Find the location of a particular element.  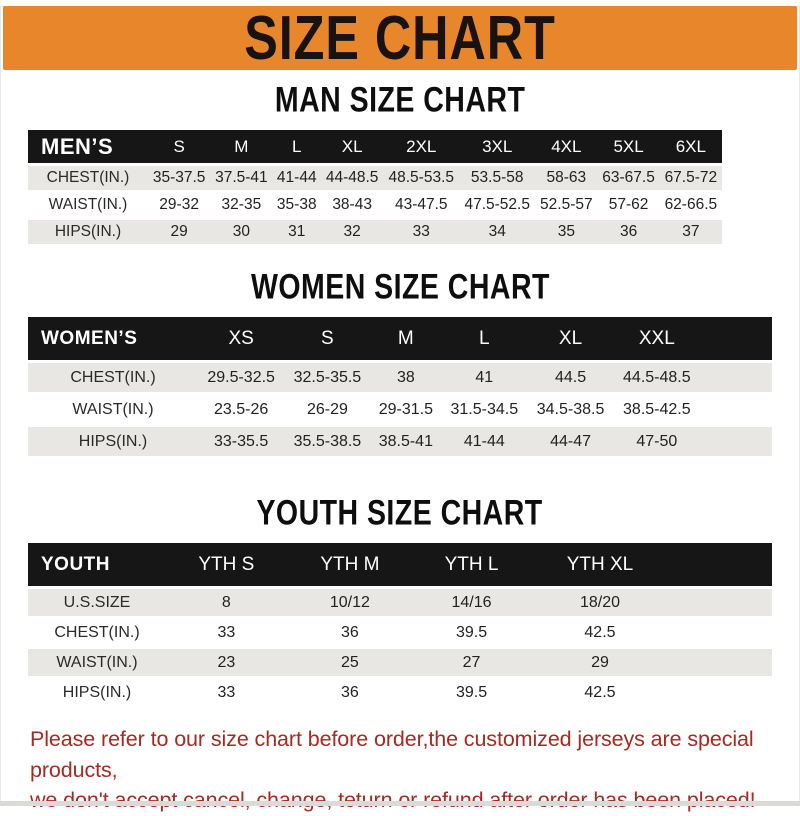

size-value: 23 is located at coordinates (226, 662).